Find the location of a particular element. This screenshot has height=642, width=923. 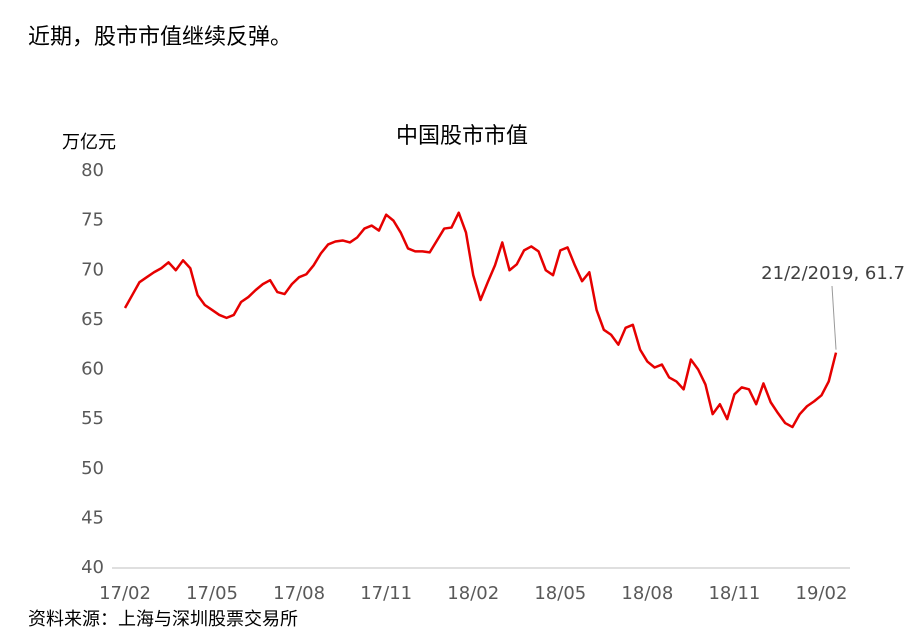

x-tick-label: 17/05 is located at coordinates (212, 593).